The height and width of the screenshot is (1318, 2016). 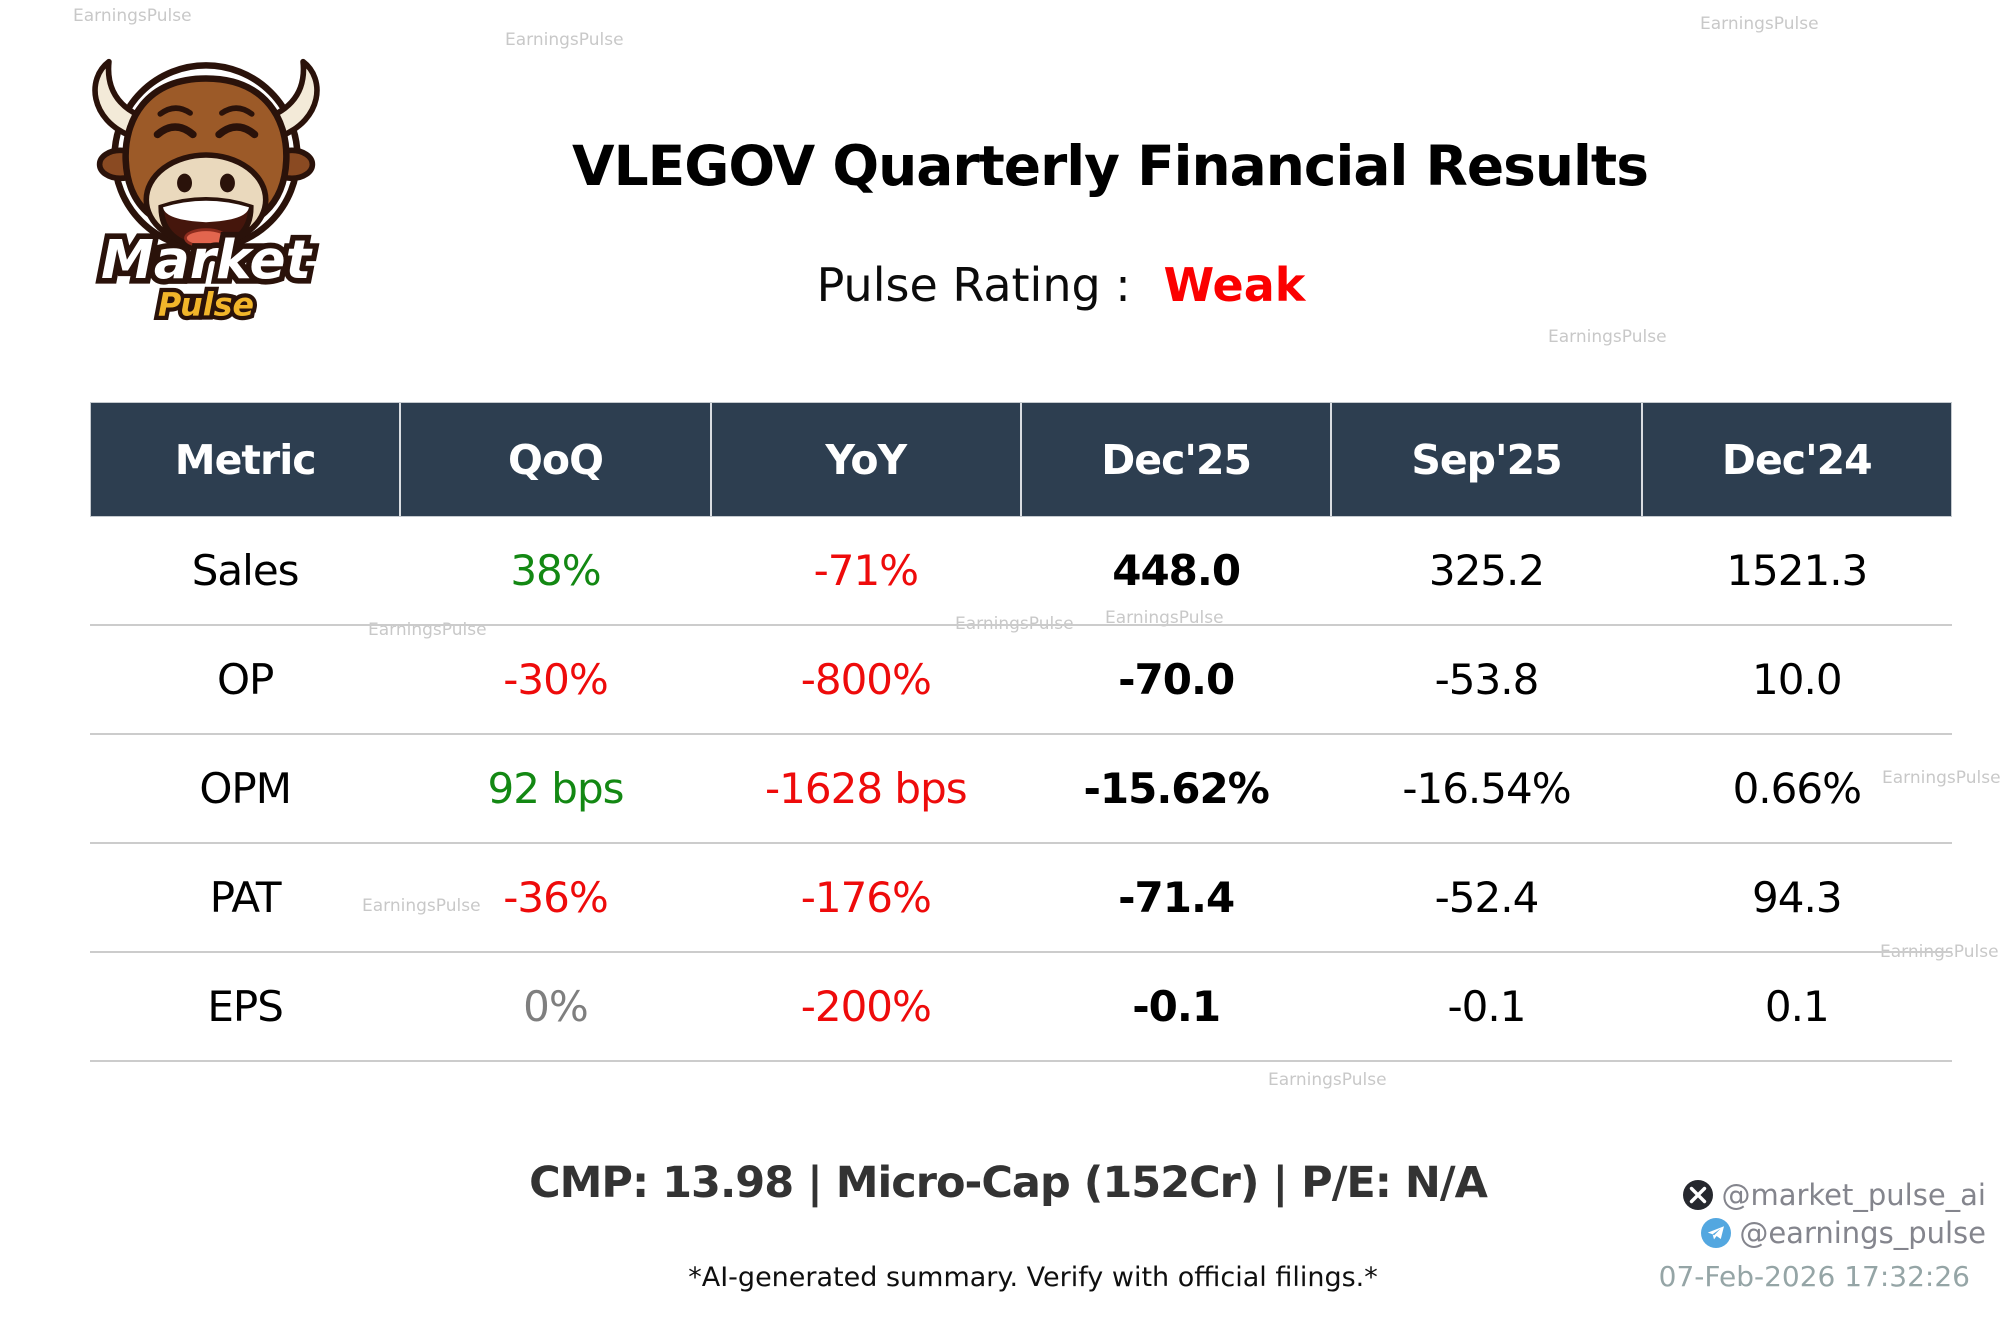 What do you see at coordinates (245, 788) in the screenshot?
I see `metric-label: OPM` at bounding box center [245, 788].